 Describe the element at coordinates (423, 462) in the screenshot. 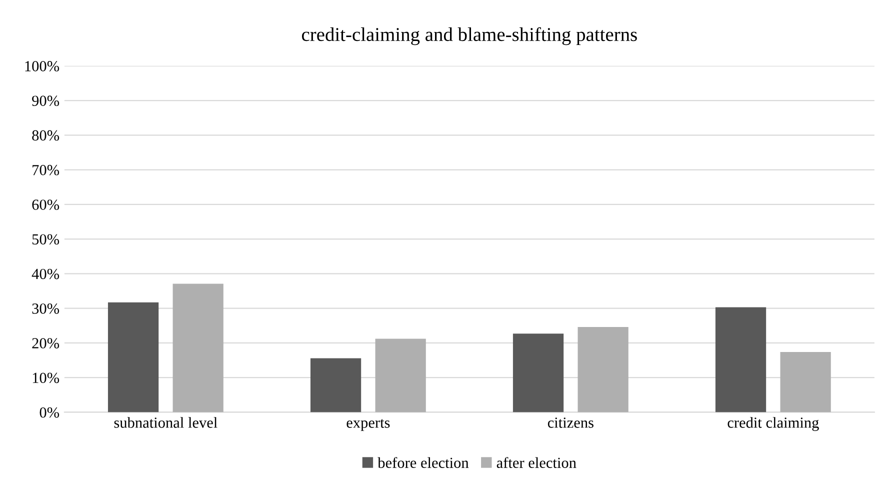

I see `legend-label: before election` at that location.